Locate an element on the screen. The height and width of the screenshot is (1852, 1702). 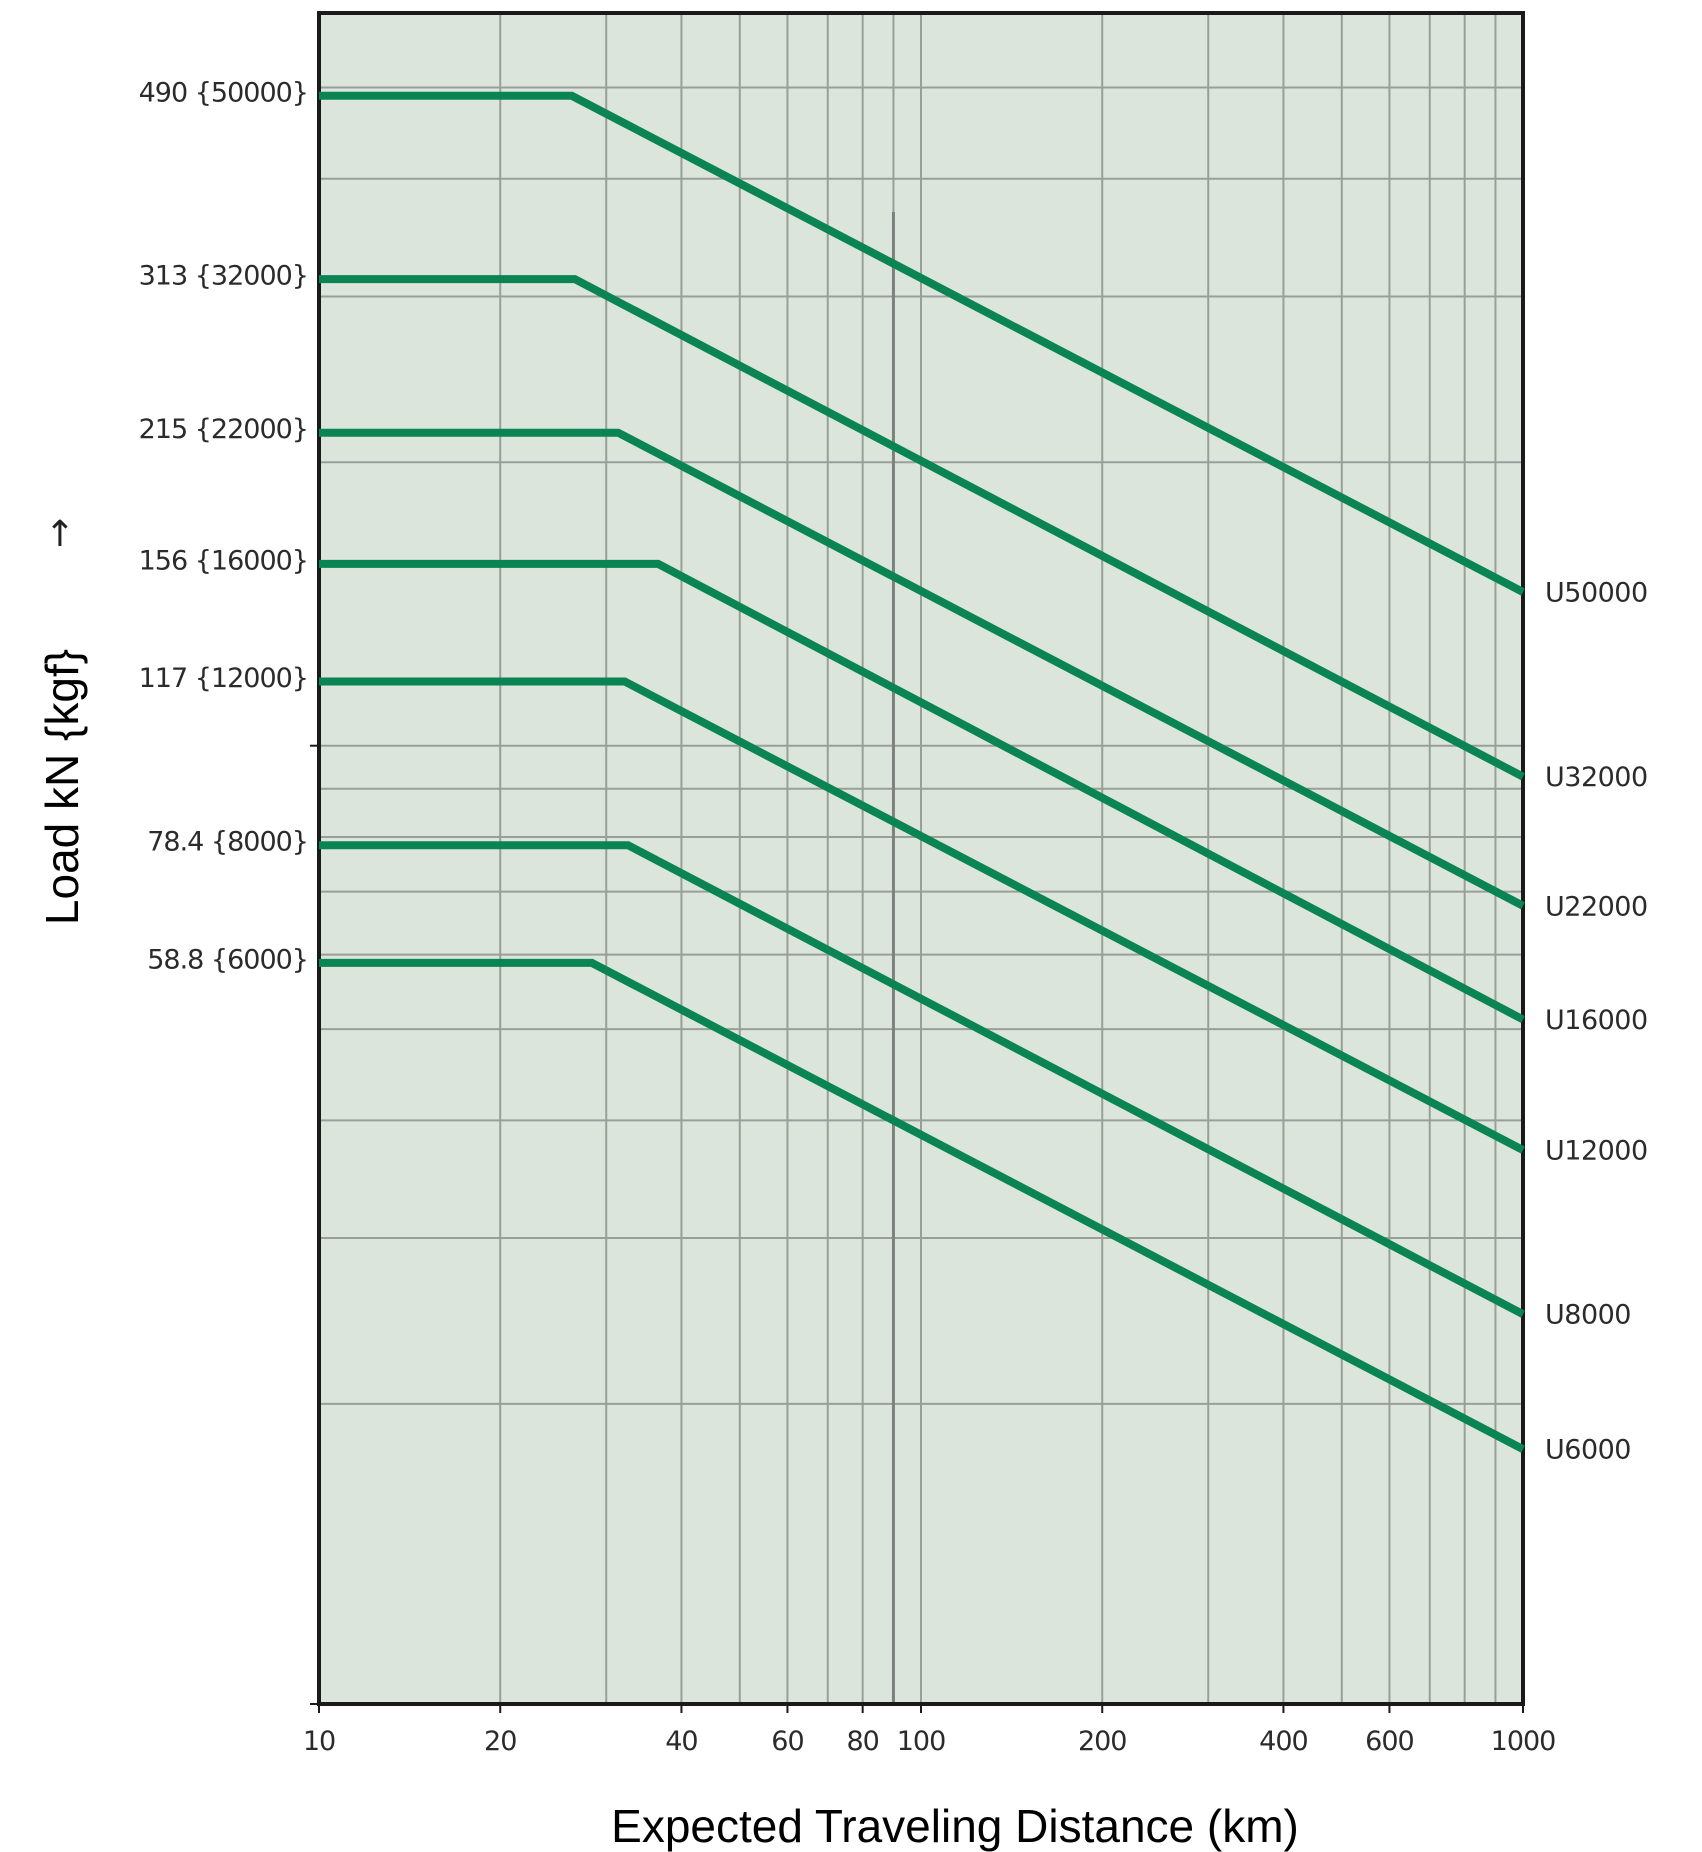
x-tick-label: 80 is located at coordinates (862, 1741).